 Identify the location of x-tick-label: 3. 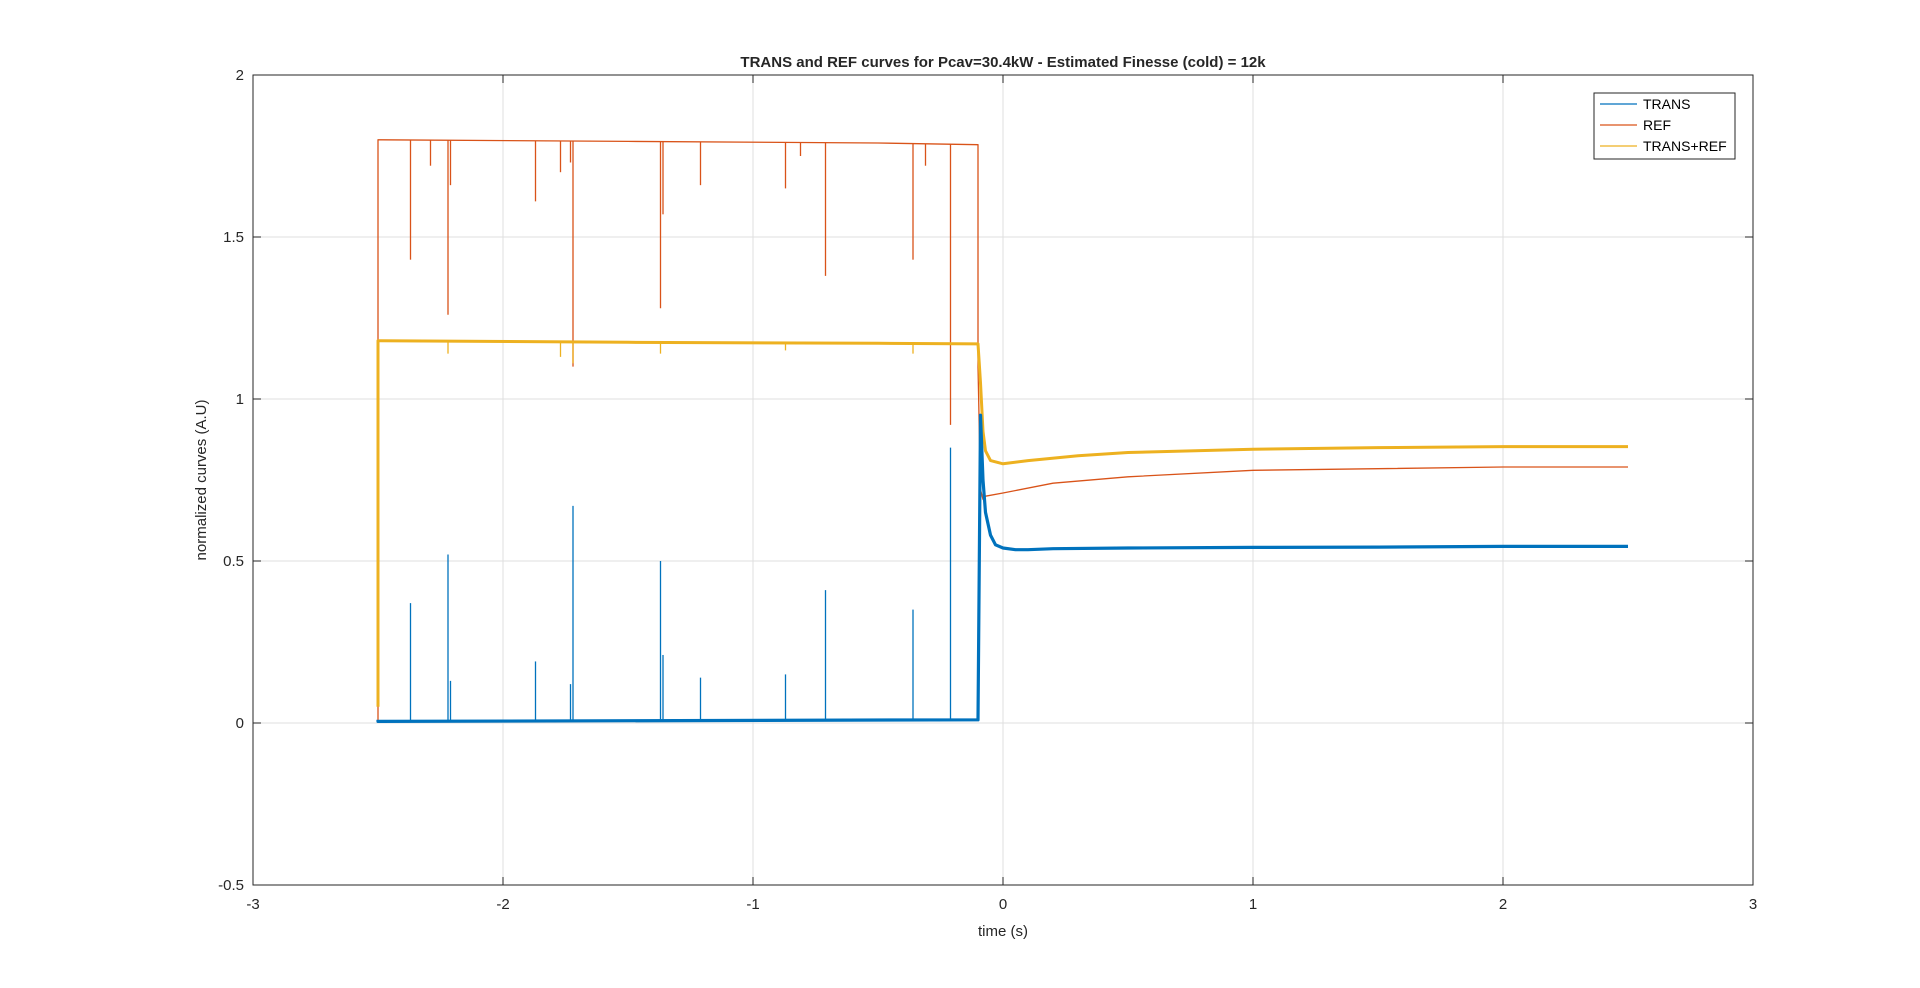
(1753, 904).